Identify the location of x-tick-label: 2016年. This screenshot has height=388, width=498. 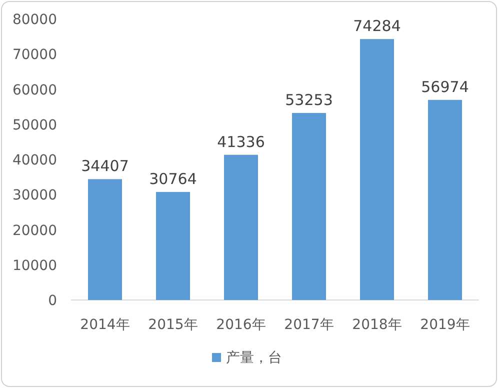
(241, 325).